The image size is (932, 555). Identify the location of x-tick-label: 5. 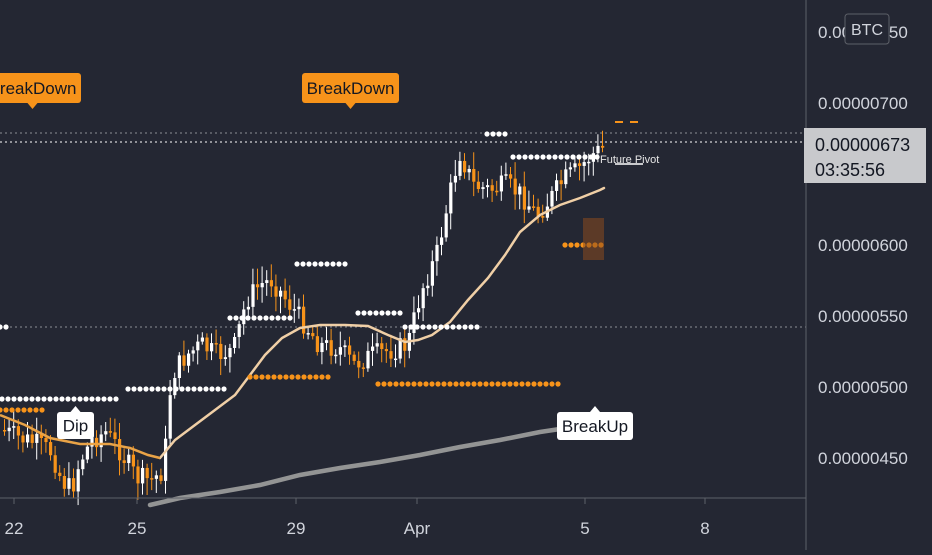
(584, 528).